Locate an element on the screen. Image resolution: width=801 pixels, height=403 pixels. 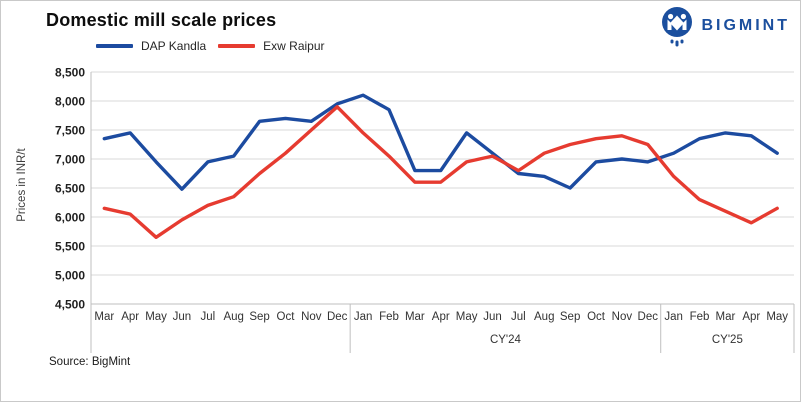
y-tick-label: 5,500 is located at coordinates (70, 247).